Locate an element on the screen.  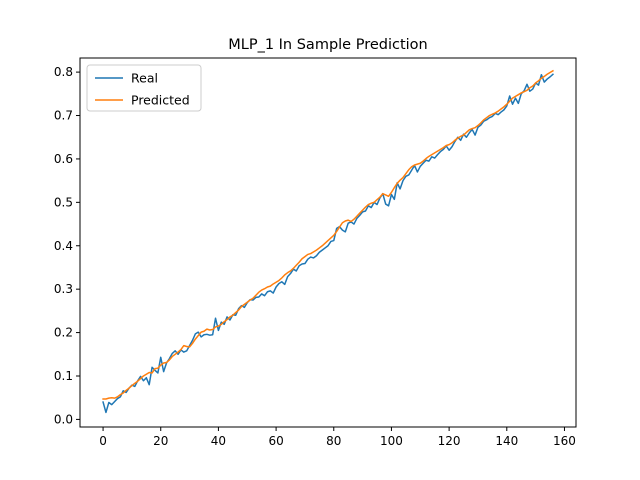
y-tick-label: 0.3 is located at coordinates (63, 289).